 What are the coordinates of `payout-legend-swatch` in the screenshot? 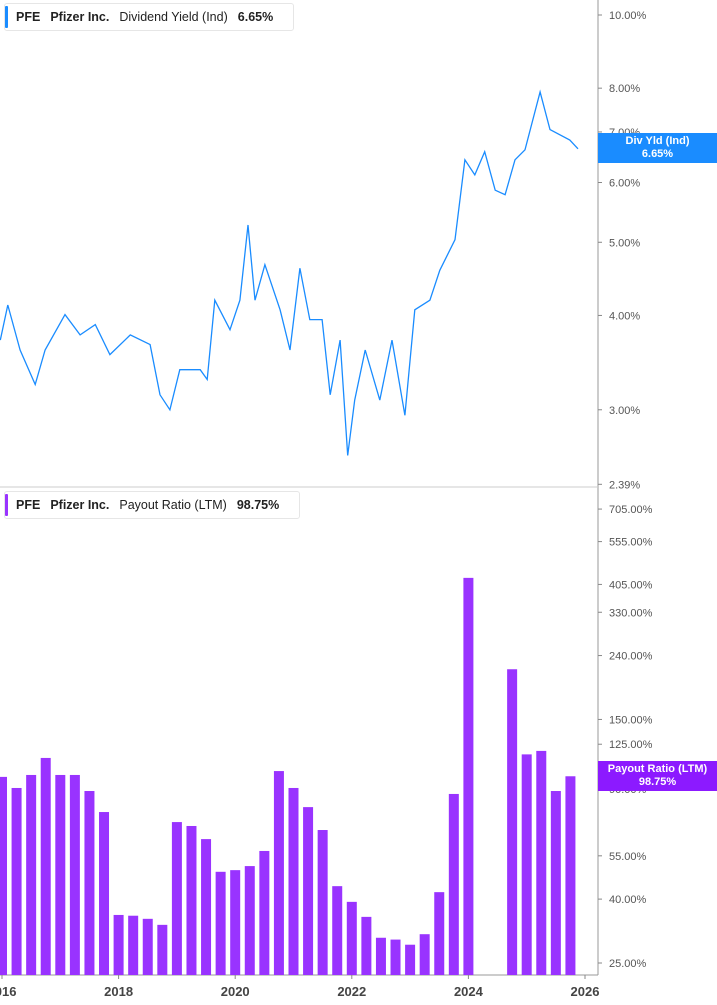 It's located at (6, 505).